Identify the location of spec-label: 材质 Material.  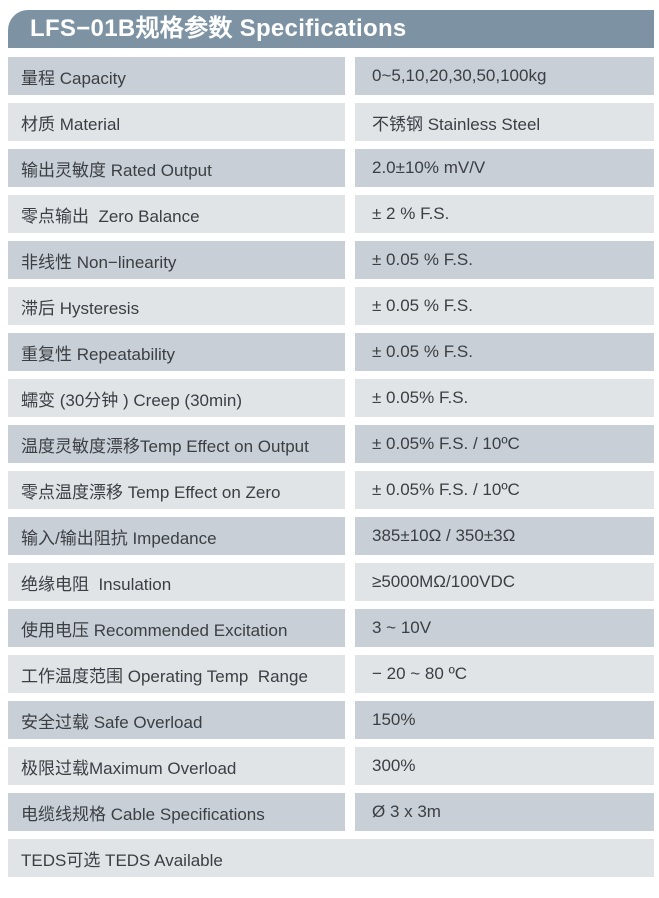
(176, 122).